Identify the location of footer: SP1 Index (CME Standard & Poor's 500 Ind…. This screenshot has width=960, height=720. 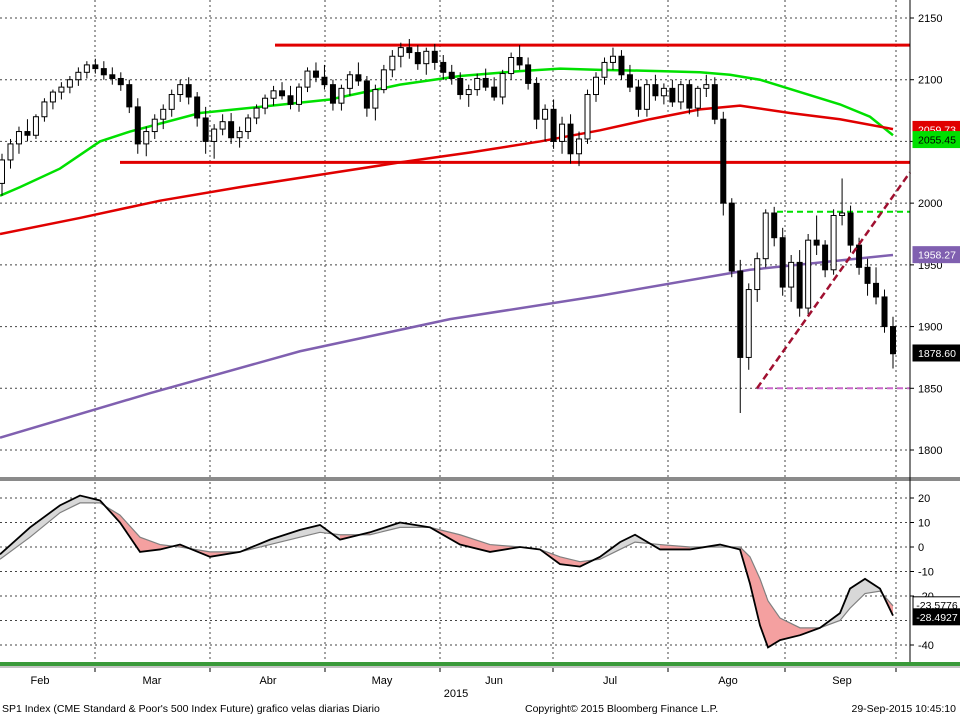
(480, 710).